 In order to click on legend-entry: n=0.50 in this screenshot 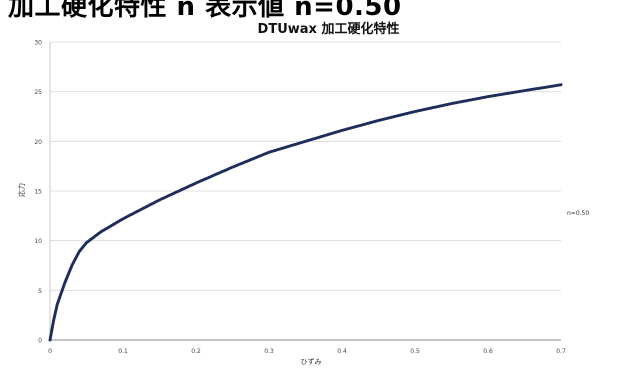, I will do `click(578, 213)`.